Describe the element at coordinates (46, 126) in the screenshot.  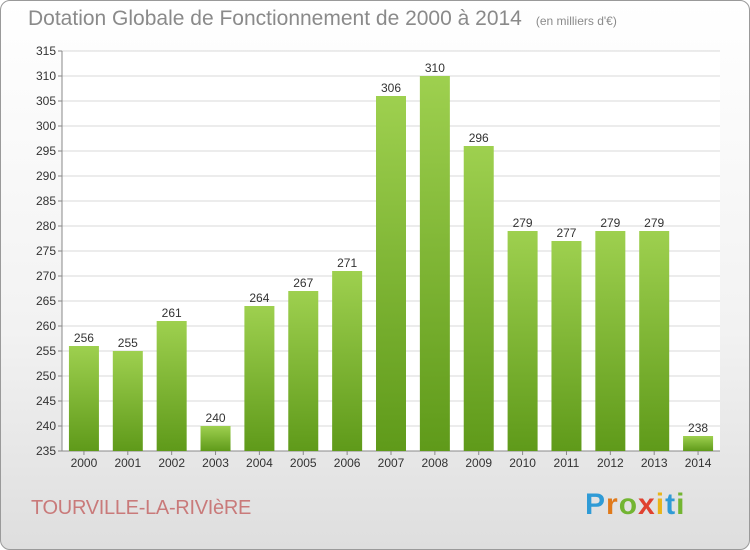
I see `y-tick-label: 300` at that location.